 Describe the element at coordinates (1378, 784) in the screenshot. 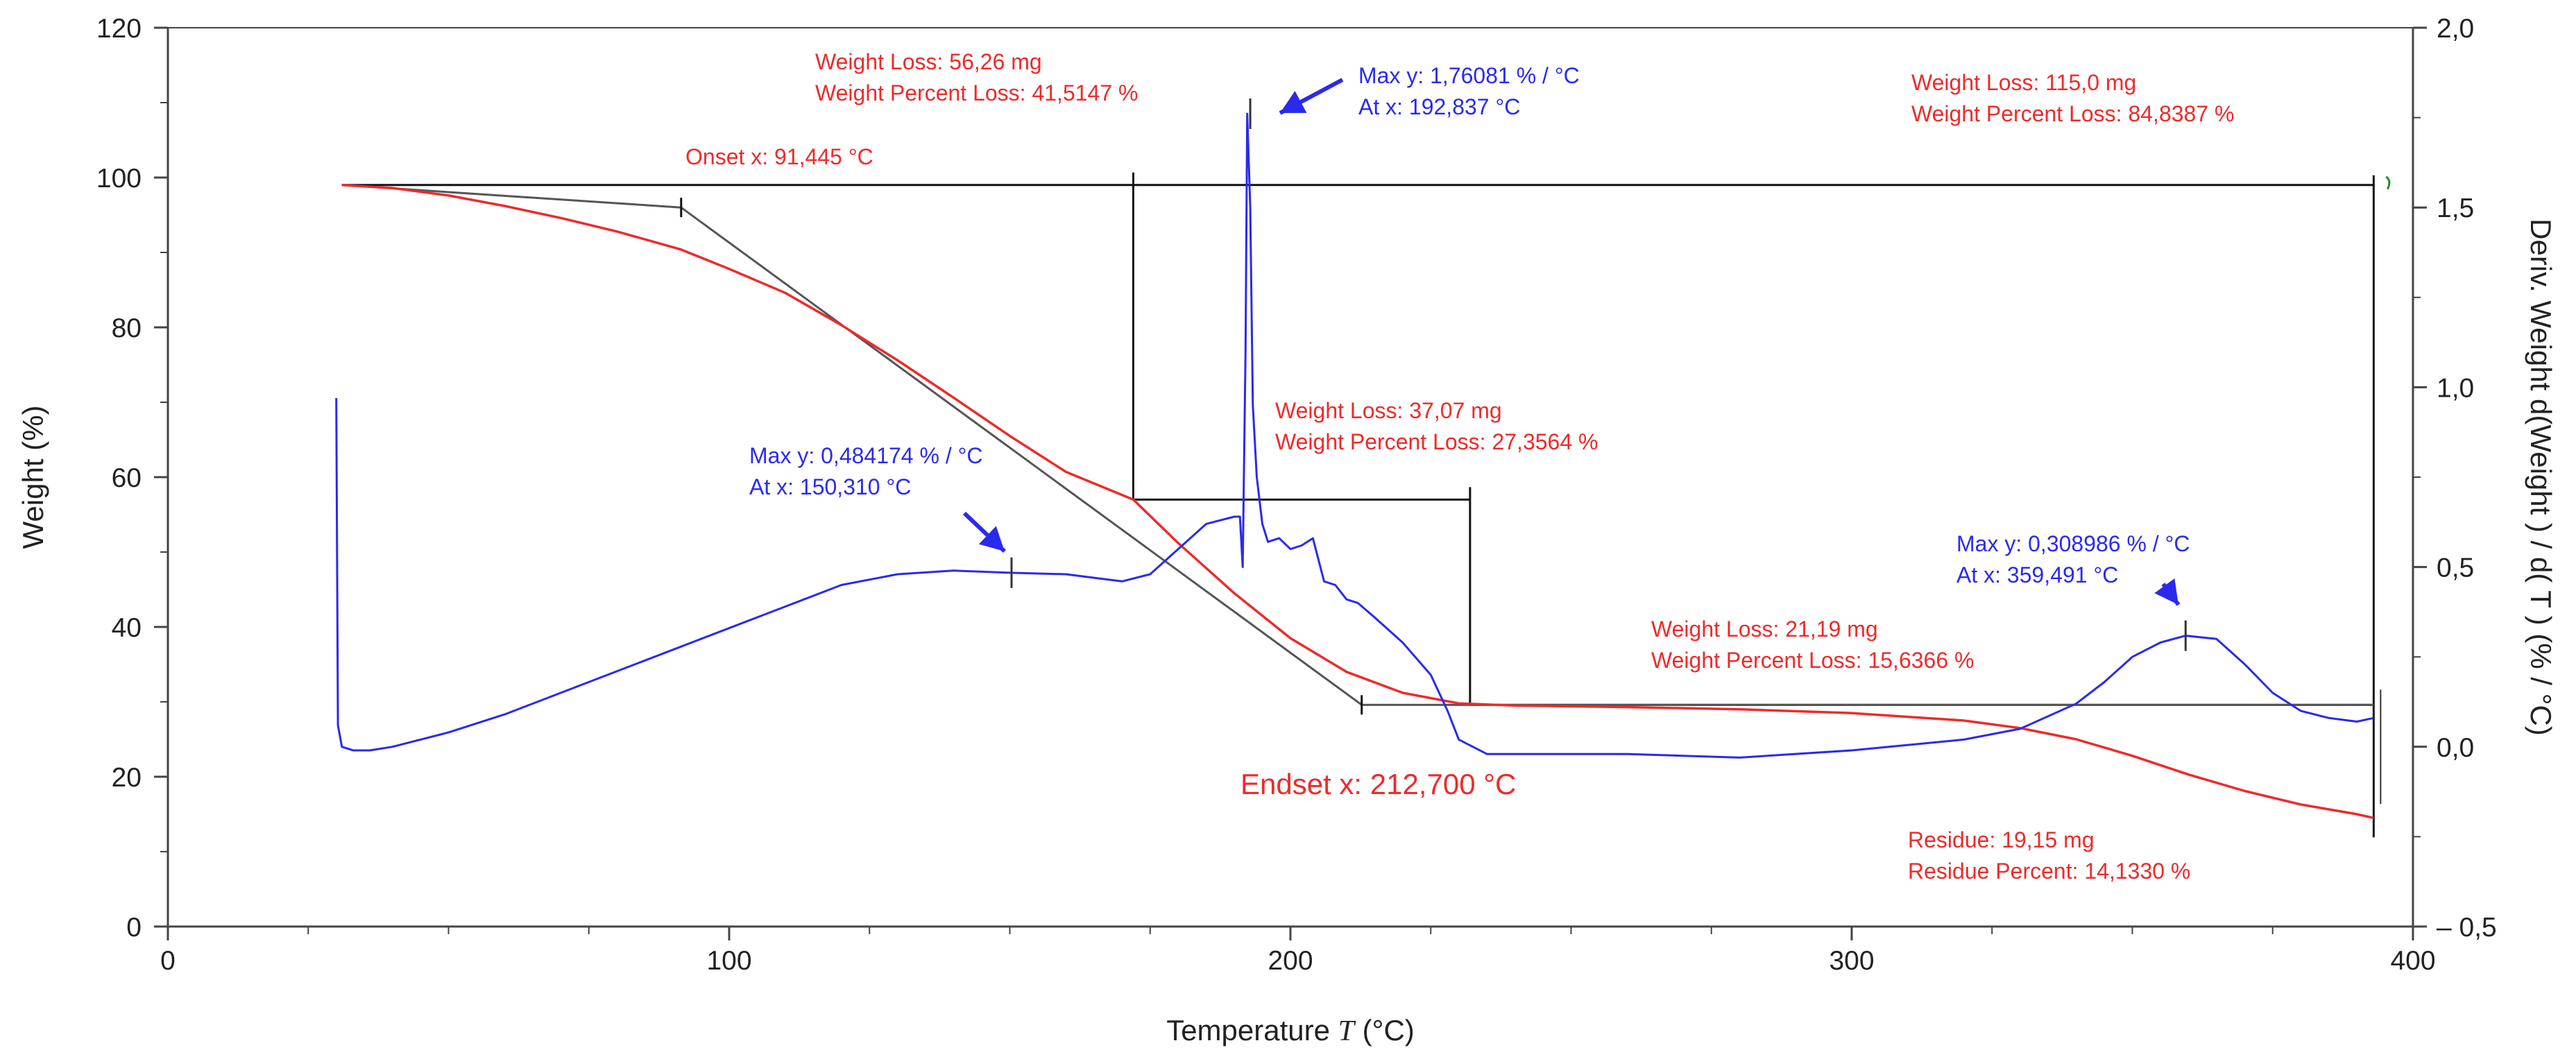

I see `endset-text: Endset x: 212,700 °C` at that location.